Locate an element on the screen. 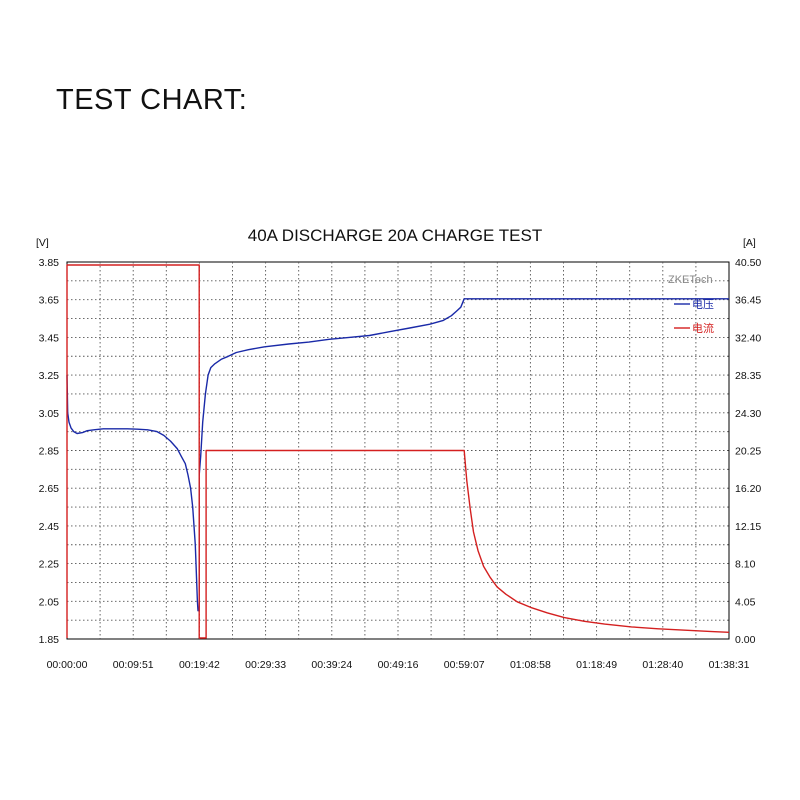  x-tick-label: 00:49:16 is located at coordinates (398, 665).